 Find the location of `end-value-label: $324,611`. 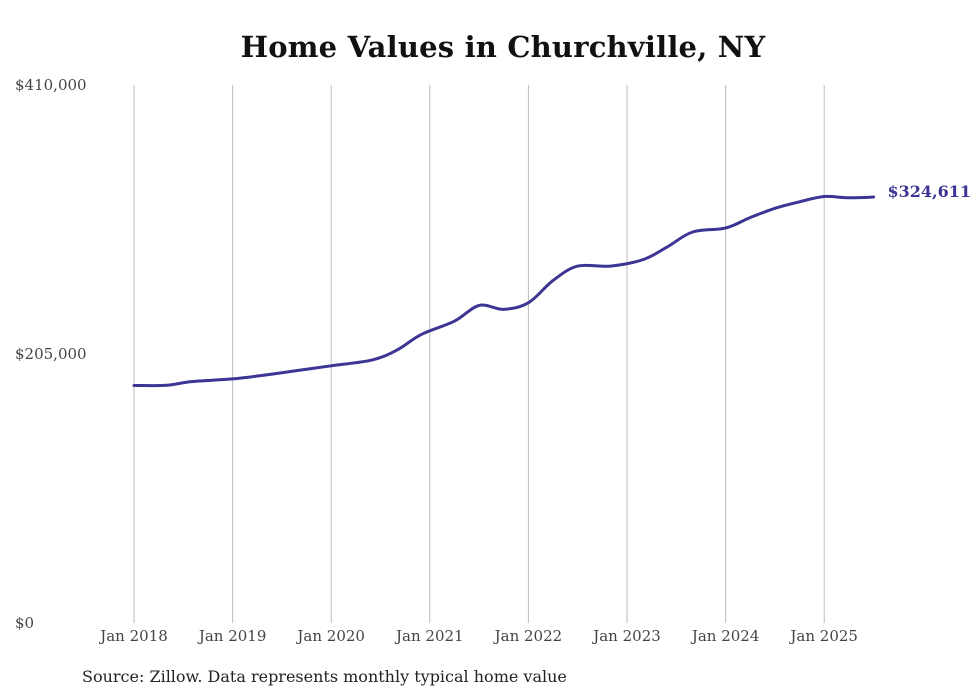

end-value-label: $324,611 is located at coordinates (930, 191).